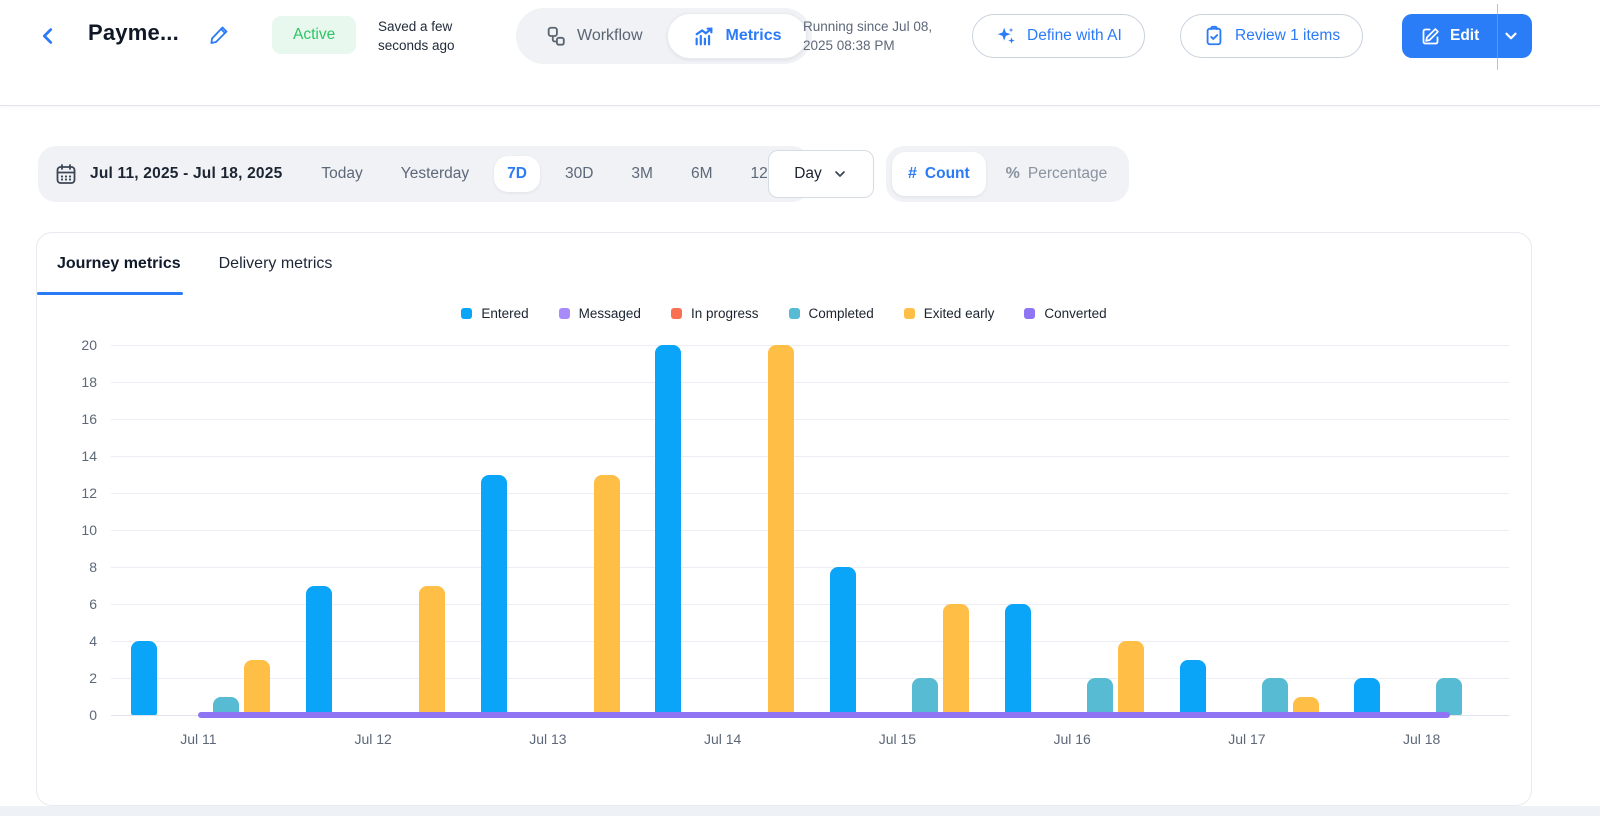 The image size is (1600, 816). What do you see at coordinates (1430, 35) in the screenshot?
I see `edit-square-icon` at bounding box center [1430, 35].